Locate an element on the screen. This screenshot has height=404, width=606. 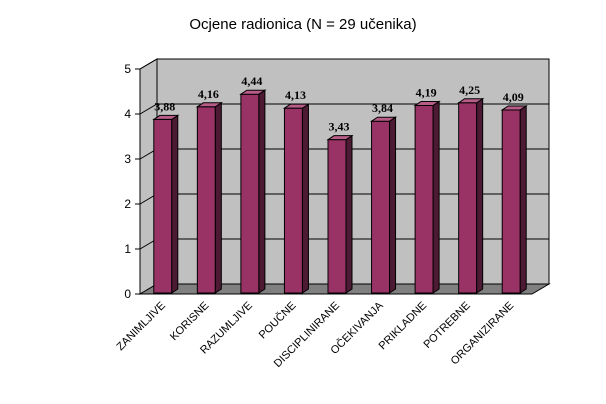
value-label: 4,09 is located at coordinates (513, 97).